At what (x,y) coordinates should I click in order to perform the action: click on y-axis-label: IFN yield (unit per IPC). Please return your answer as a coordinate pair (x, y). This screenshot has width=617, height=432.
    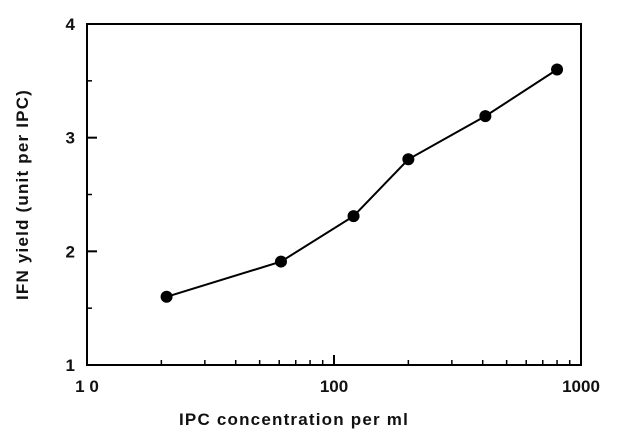
    Looking at the image, I should click on (22, 194).